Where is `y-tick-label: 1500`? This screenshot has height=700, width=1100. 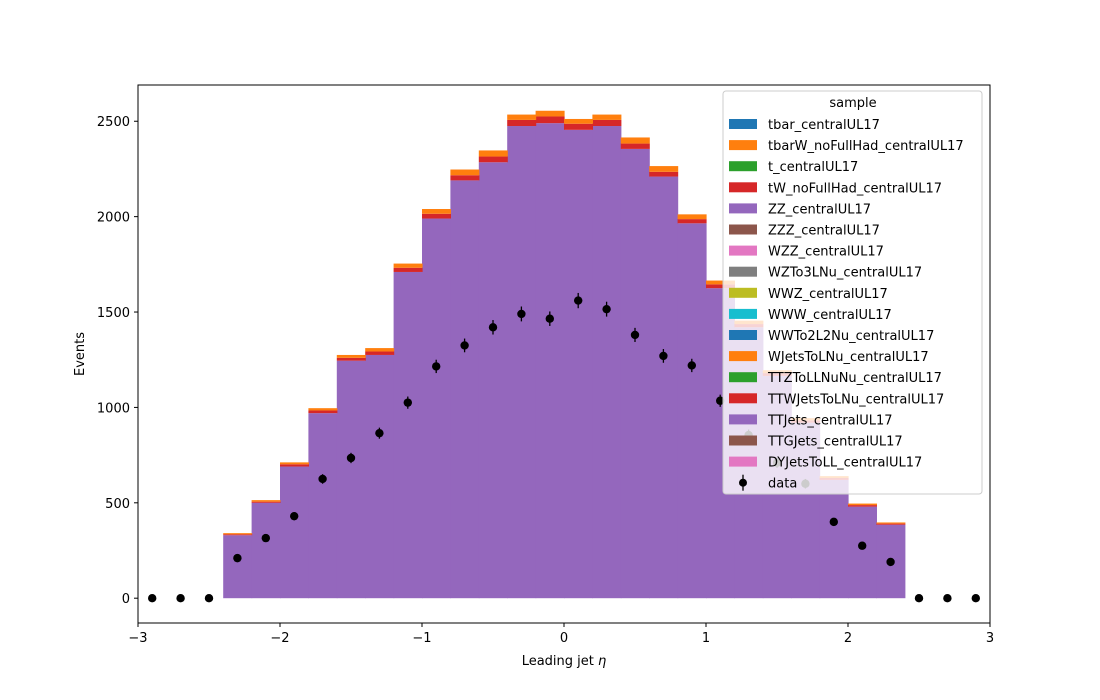
y-tick-label: 1500 is located at coordinates (113, 313).